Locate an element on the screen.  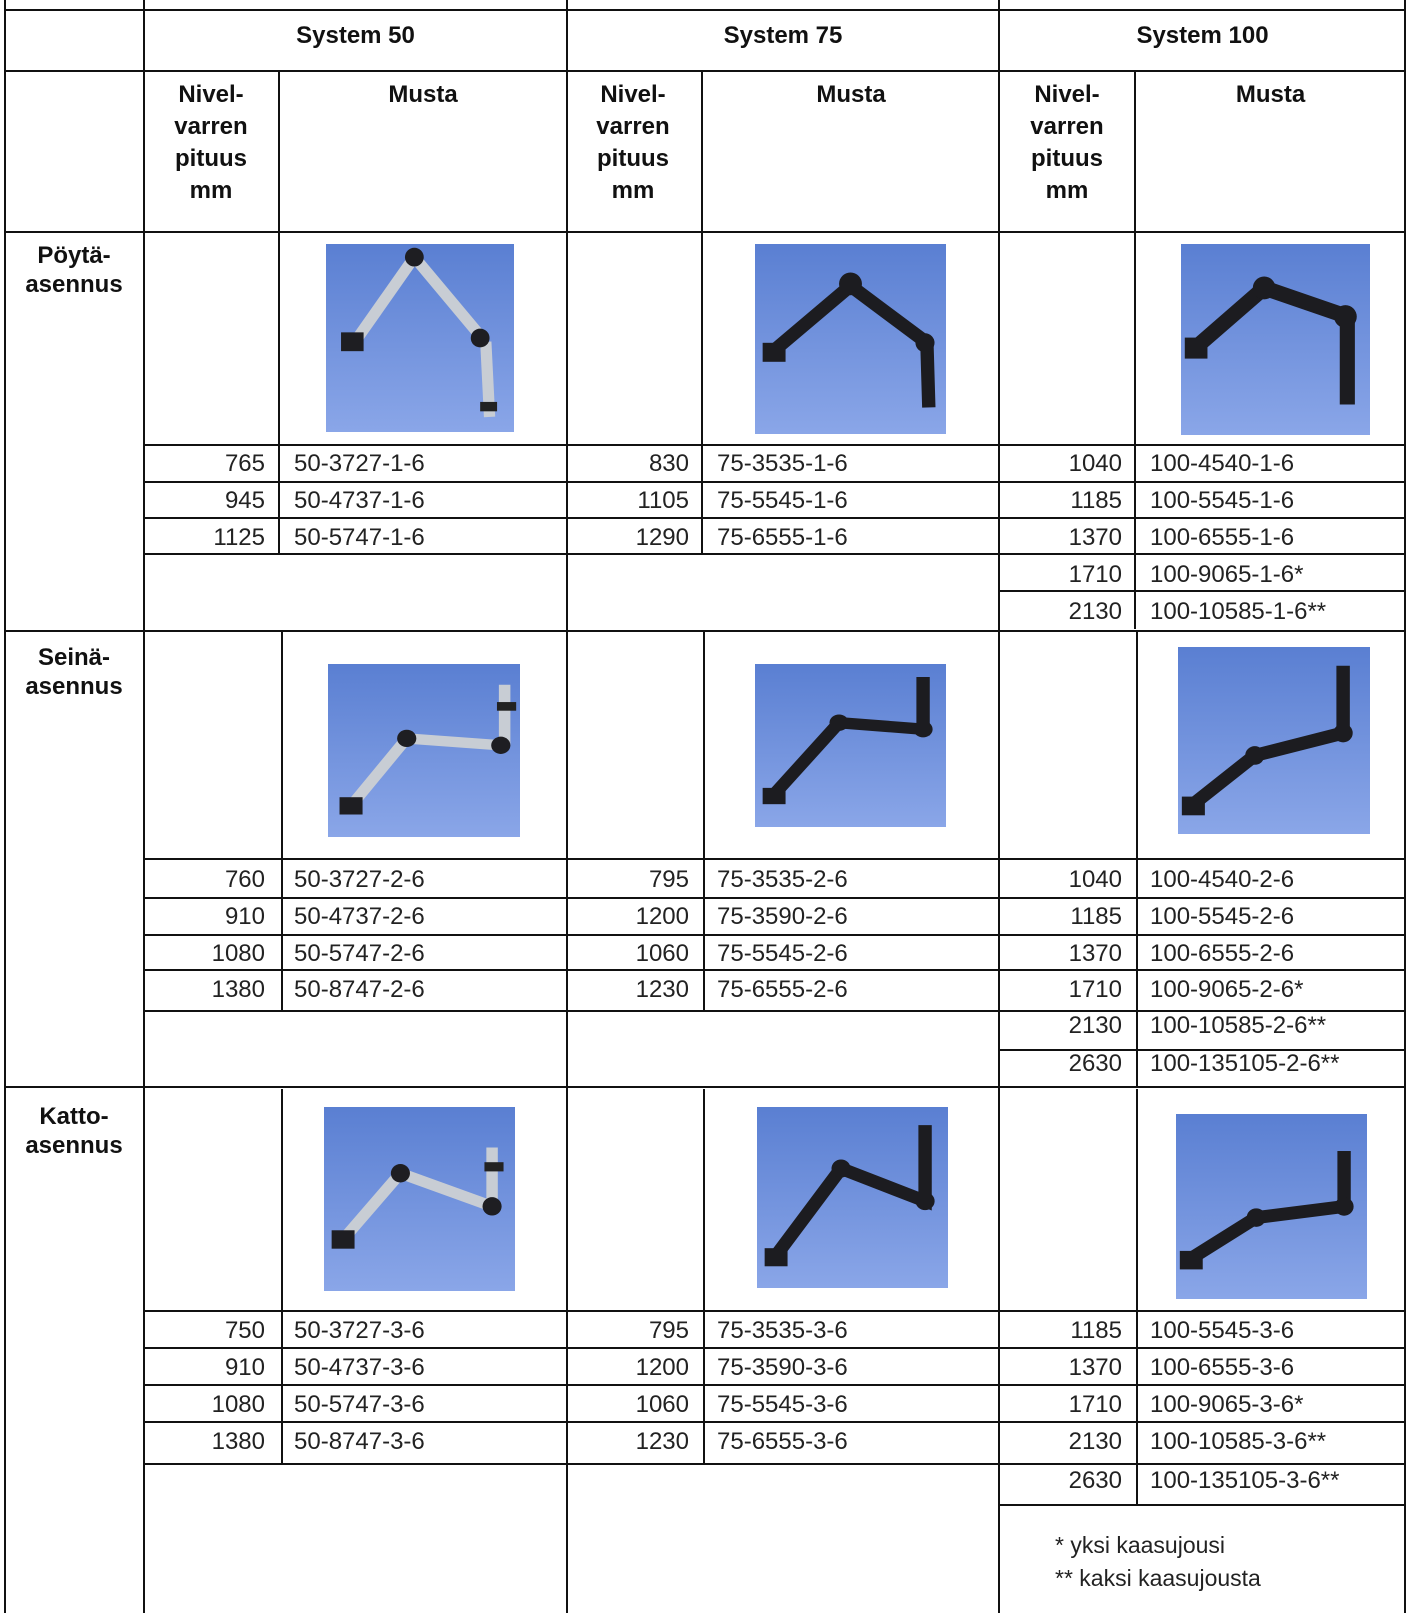
row-label-ceiling-mount: Katto-asennus is located at coordinates (74, 1131).